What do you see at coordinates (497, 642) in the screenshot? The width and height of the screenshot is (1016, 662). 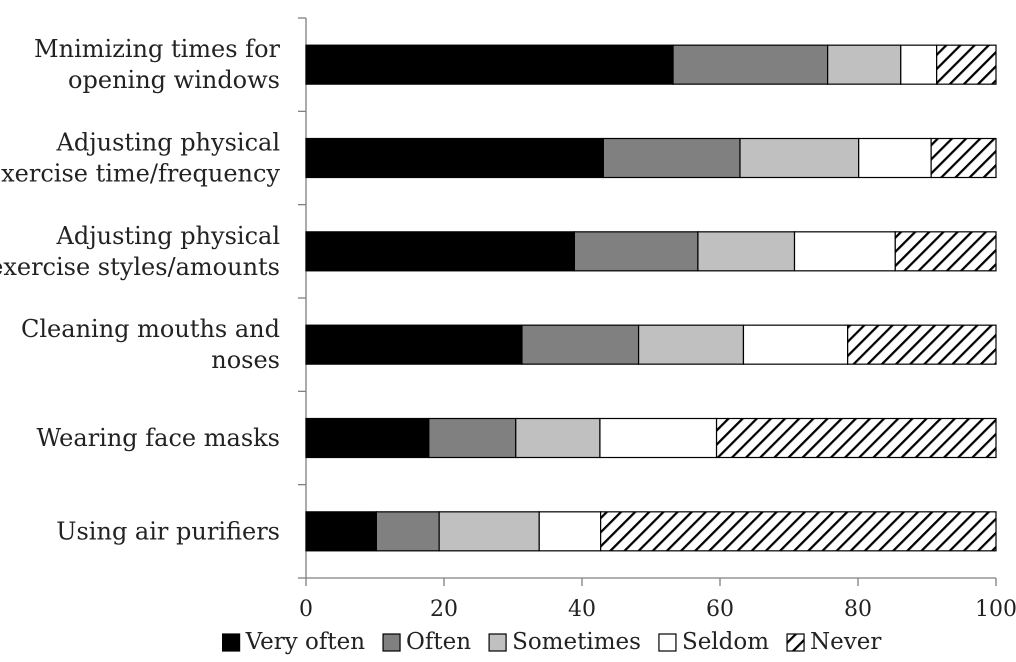 I see `legend-swatch-sometimes` at bounding box center [497, 642].